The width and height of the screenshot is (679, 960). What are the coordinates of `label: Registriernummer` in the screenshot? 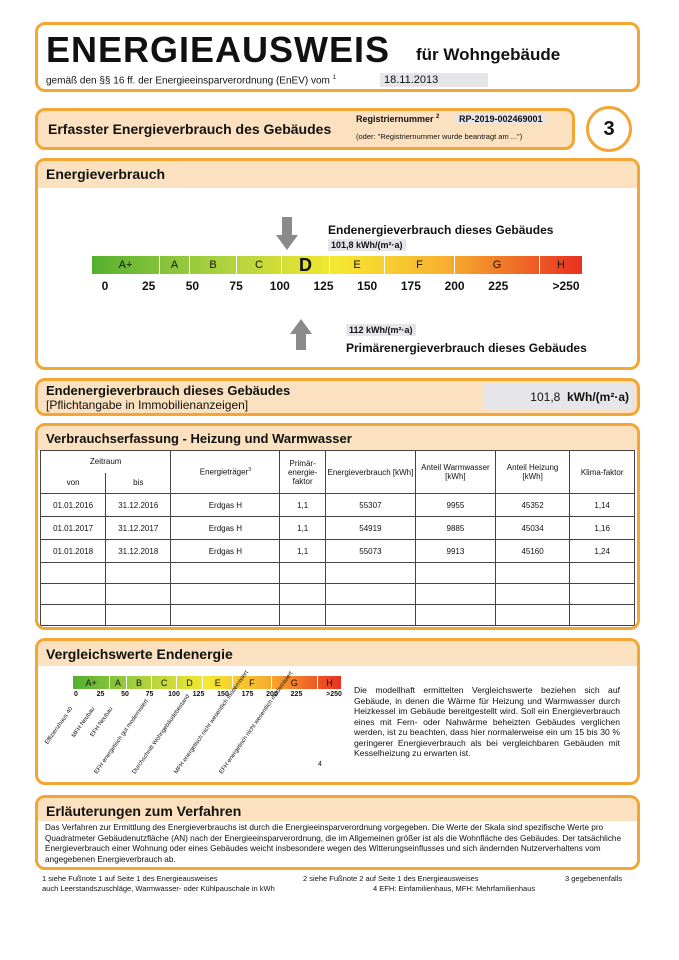 It's located at (395, 119).